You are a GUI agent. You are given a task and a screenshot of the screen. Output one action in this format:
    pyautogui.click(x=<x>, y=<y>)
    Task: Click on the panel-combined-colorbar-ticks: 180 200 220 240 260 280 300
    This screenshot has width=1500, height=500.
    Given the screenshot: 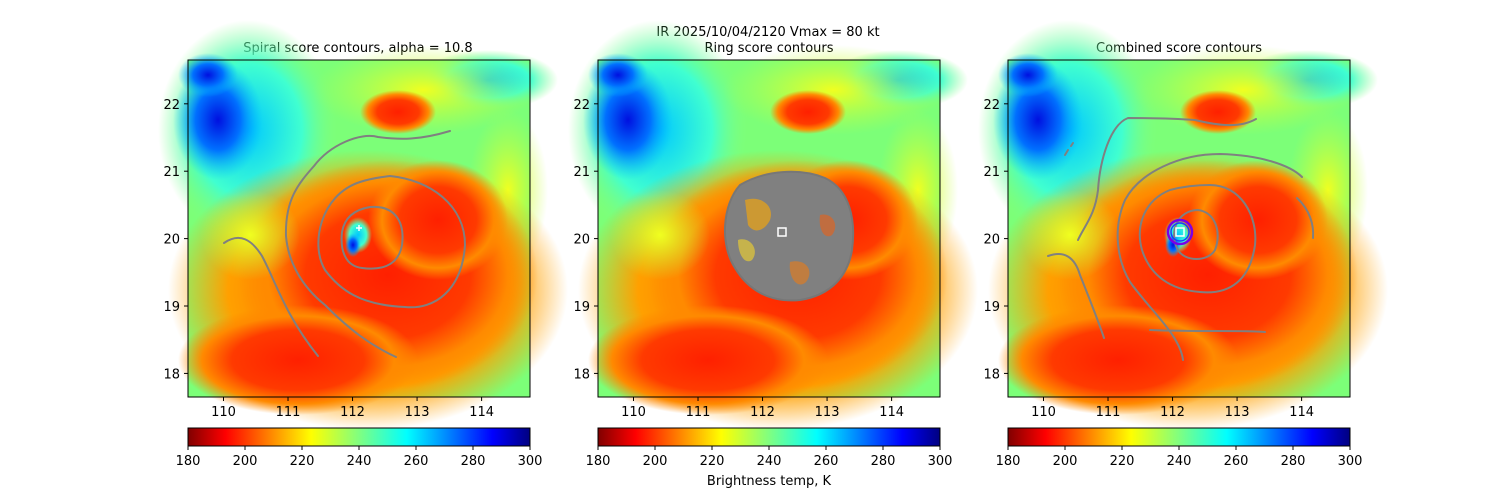 What is the action you would take?
    pyautogui.click(x=1179, y=457)
    